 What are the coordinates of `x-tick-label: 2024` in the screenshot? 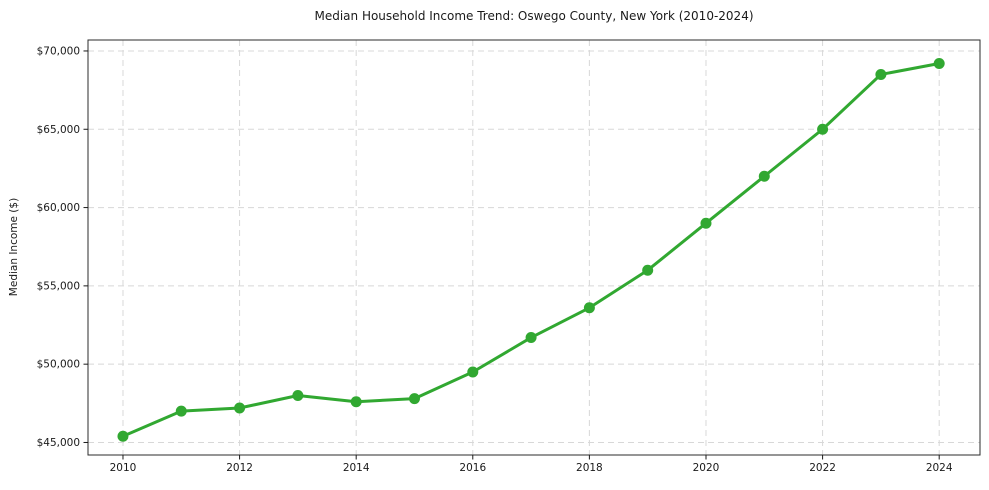 It's located at (939, 468).